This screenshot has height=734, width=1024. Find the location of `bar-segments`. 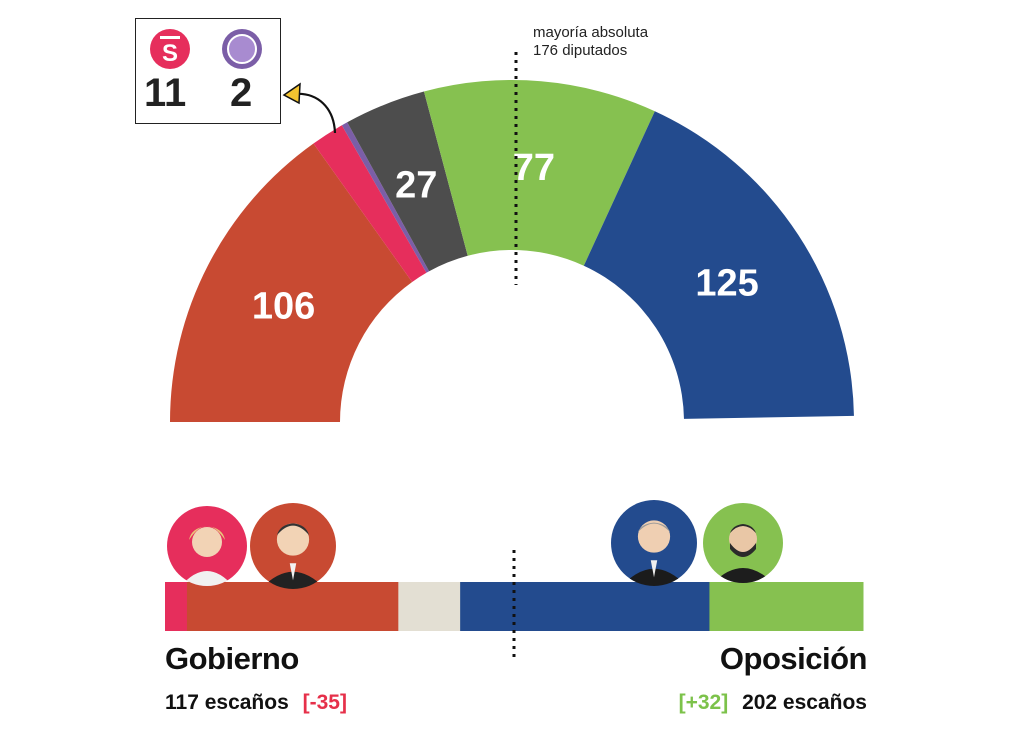

bar-segments is located at coordinates (514, 606).